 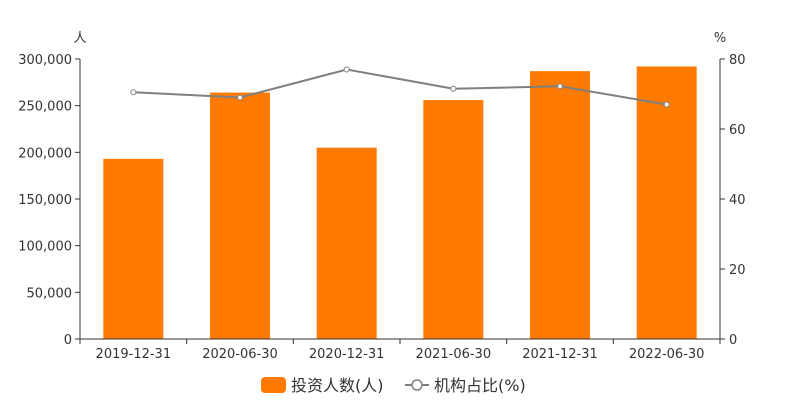 I want to click on legend-bar-swatch, so click(x=273, y=385).